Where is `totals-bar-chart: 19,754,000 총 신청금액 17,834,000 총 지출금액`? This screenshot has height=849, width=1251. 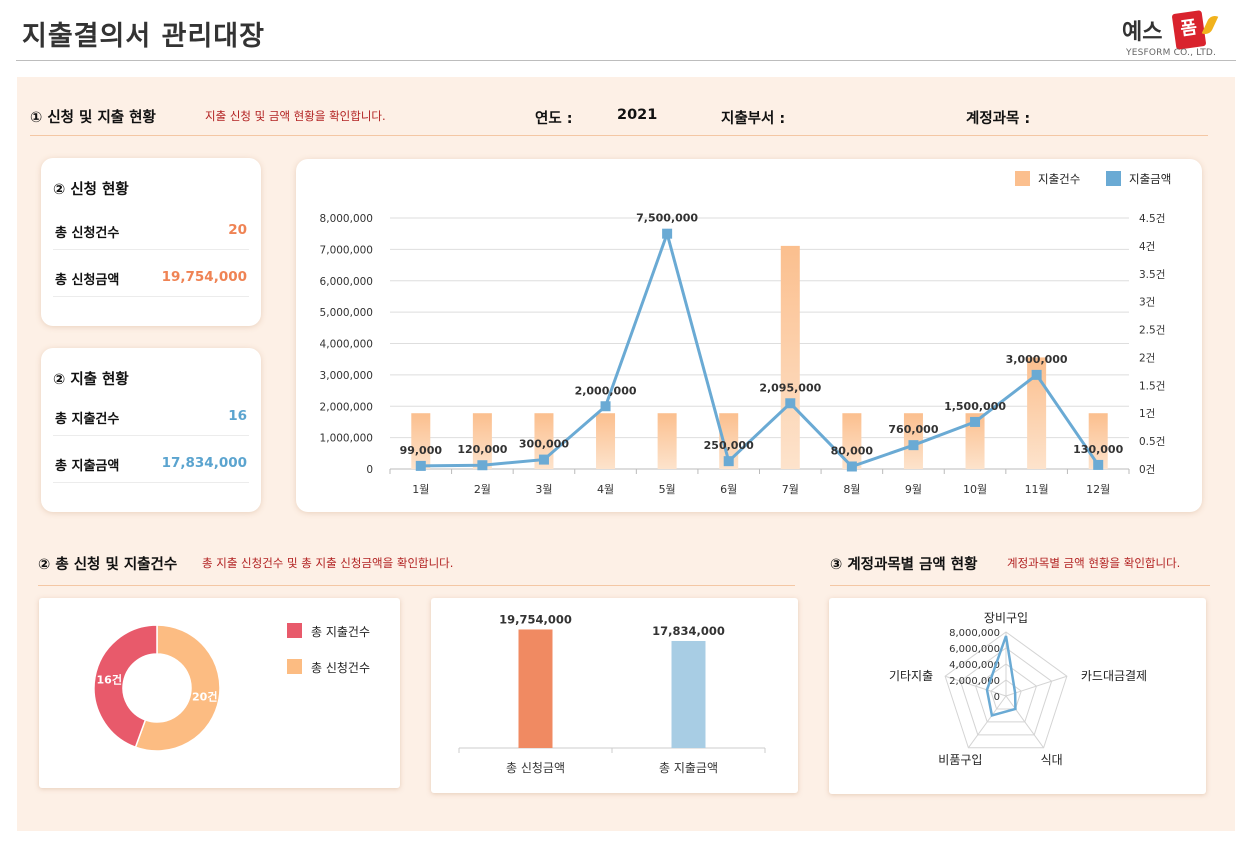 totals-bar-chart: 19,754,000 총 신청금액 17,834,000 총 지출금액 is located at coordinates (612, 693).